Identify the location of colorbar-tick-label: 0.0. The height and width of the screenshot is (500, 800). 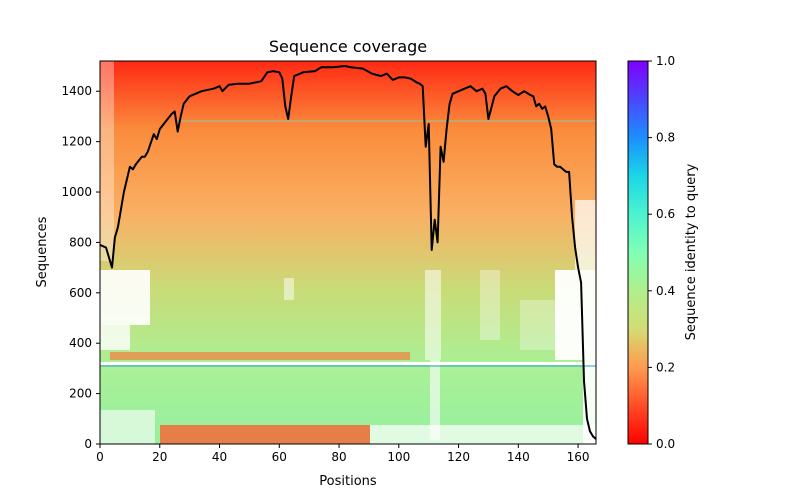
(665, 444).